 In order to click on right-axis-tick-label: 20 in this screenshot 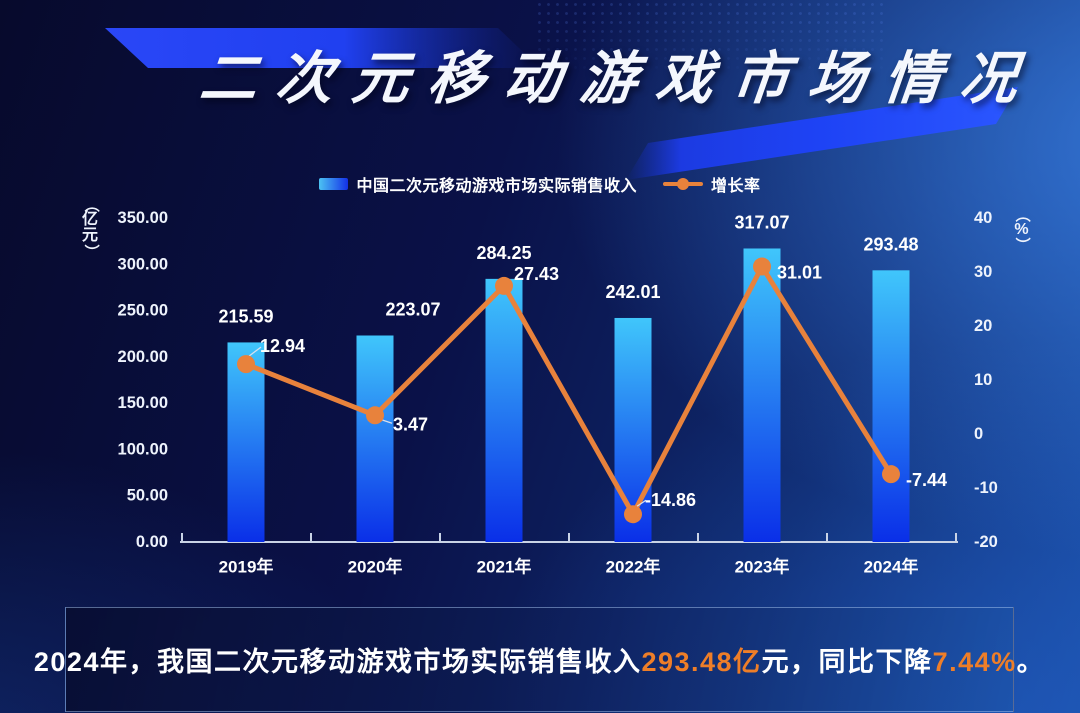, I will do `click(983, 326)`.